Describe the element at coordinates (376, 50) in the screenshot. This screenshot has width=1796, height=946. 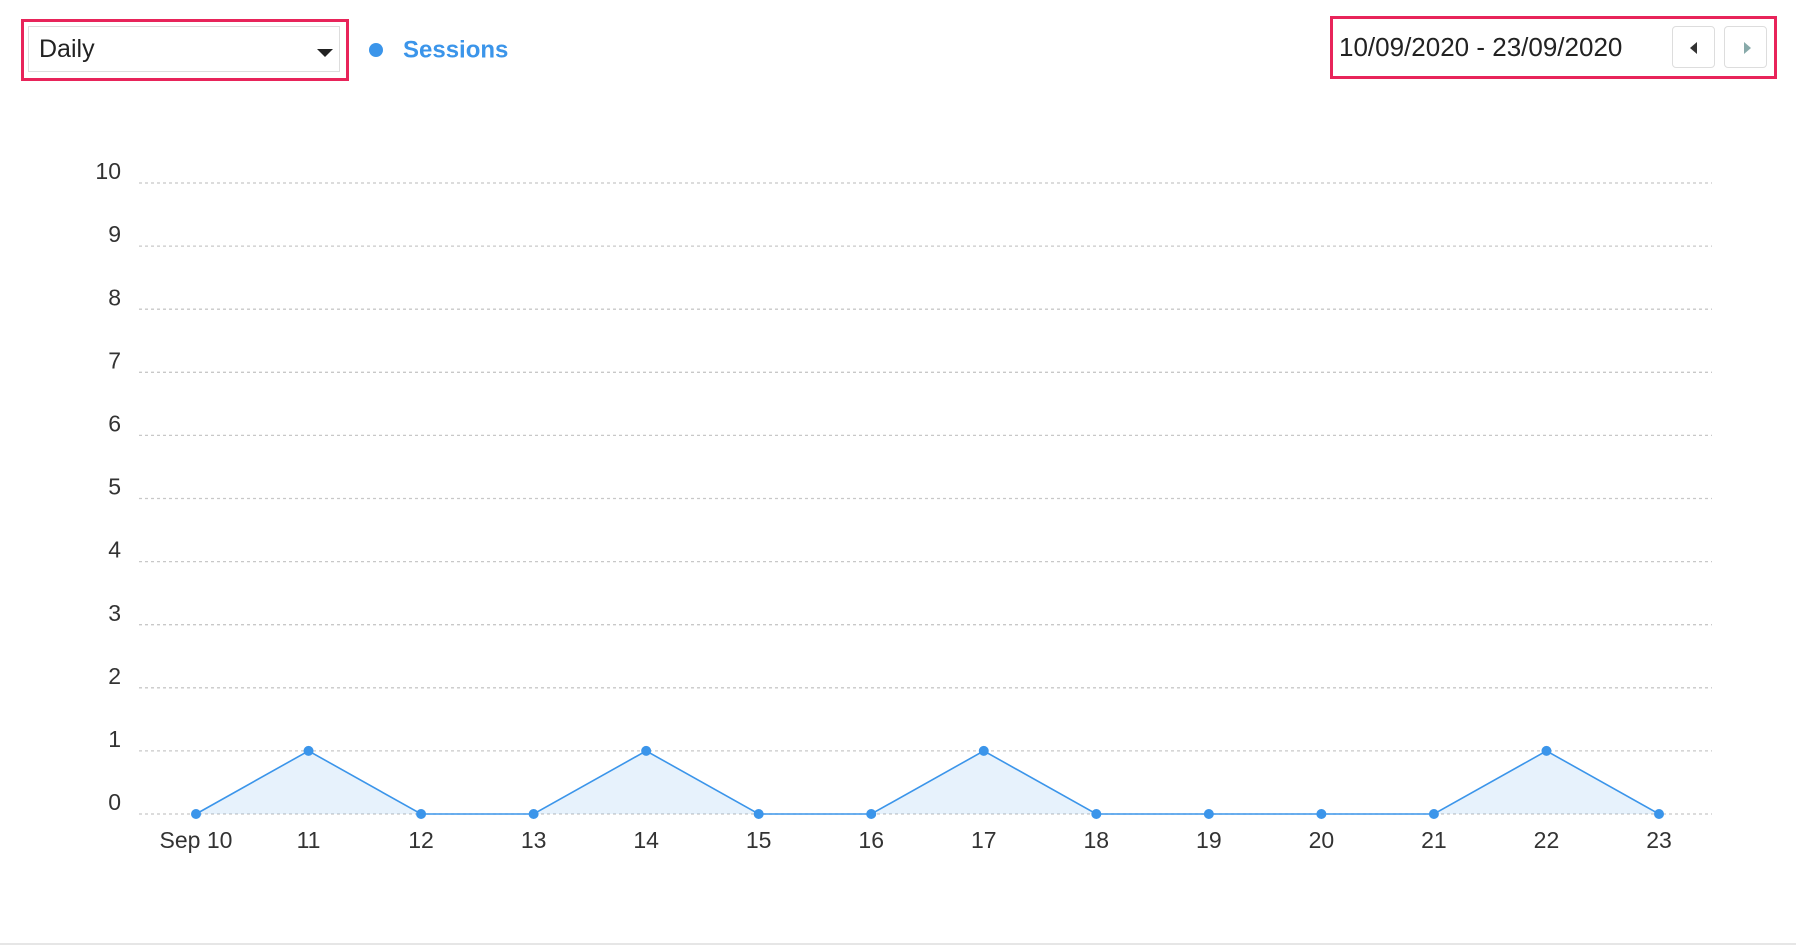
I see `legend-dot` at that location.